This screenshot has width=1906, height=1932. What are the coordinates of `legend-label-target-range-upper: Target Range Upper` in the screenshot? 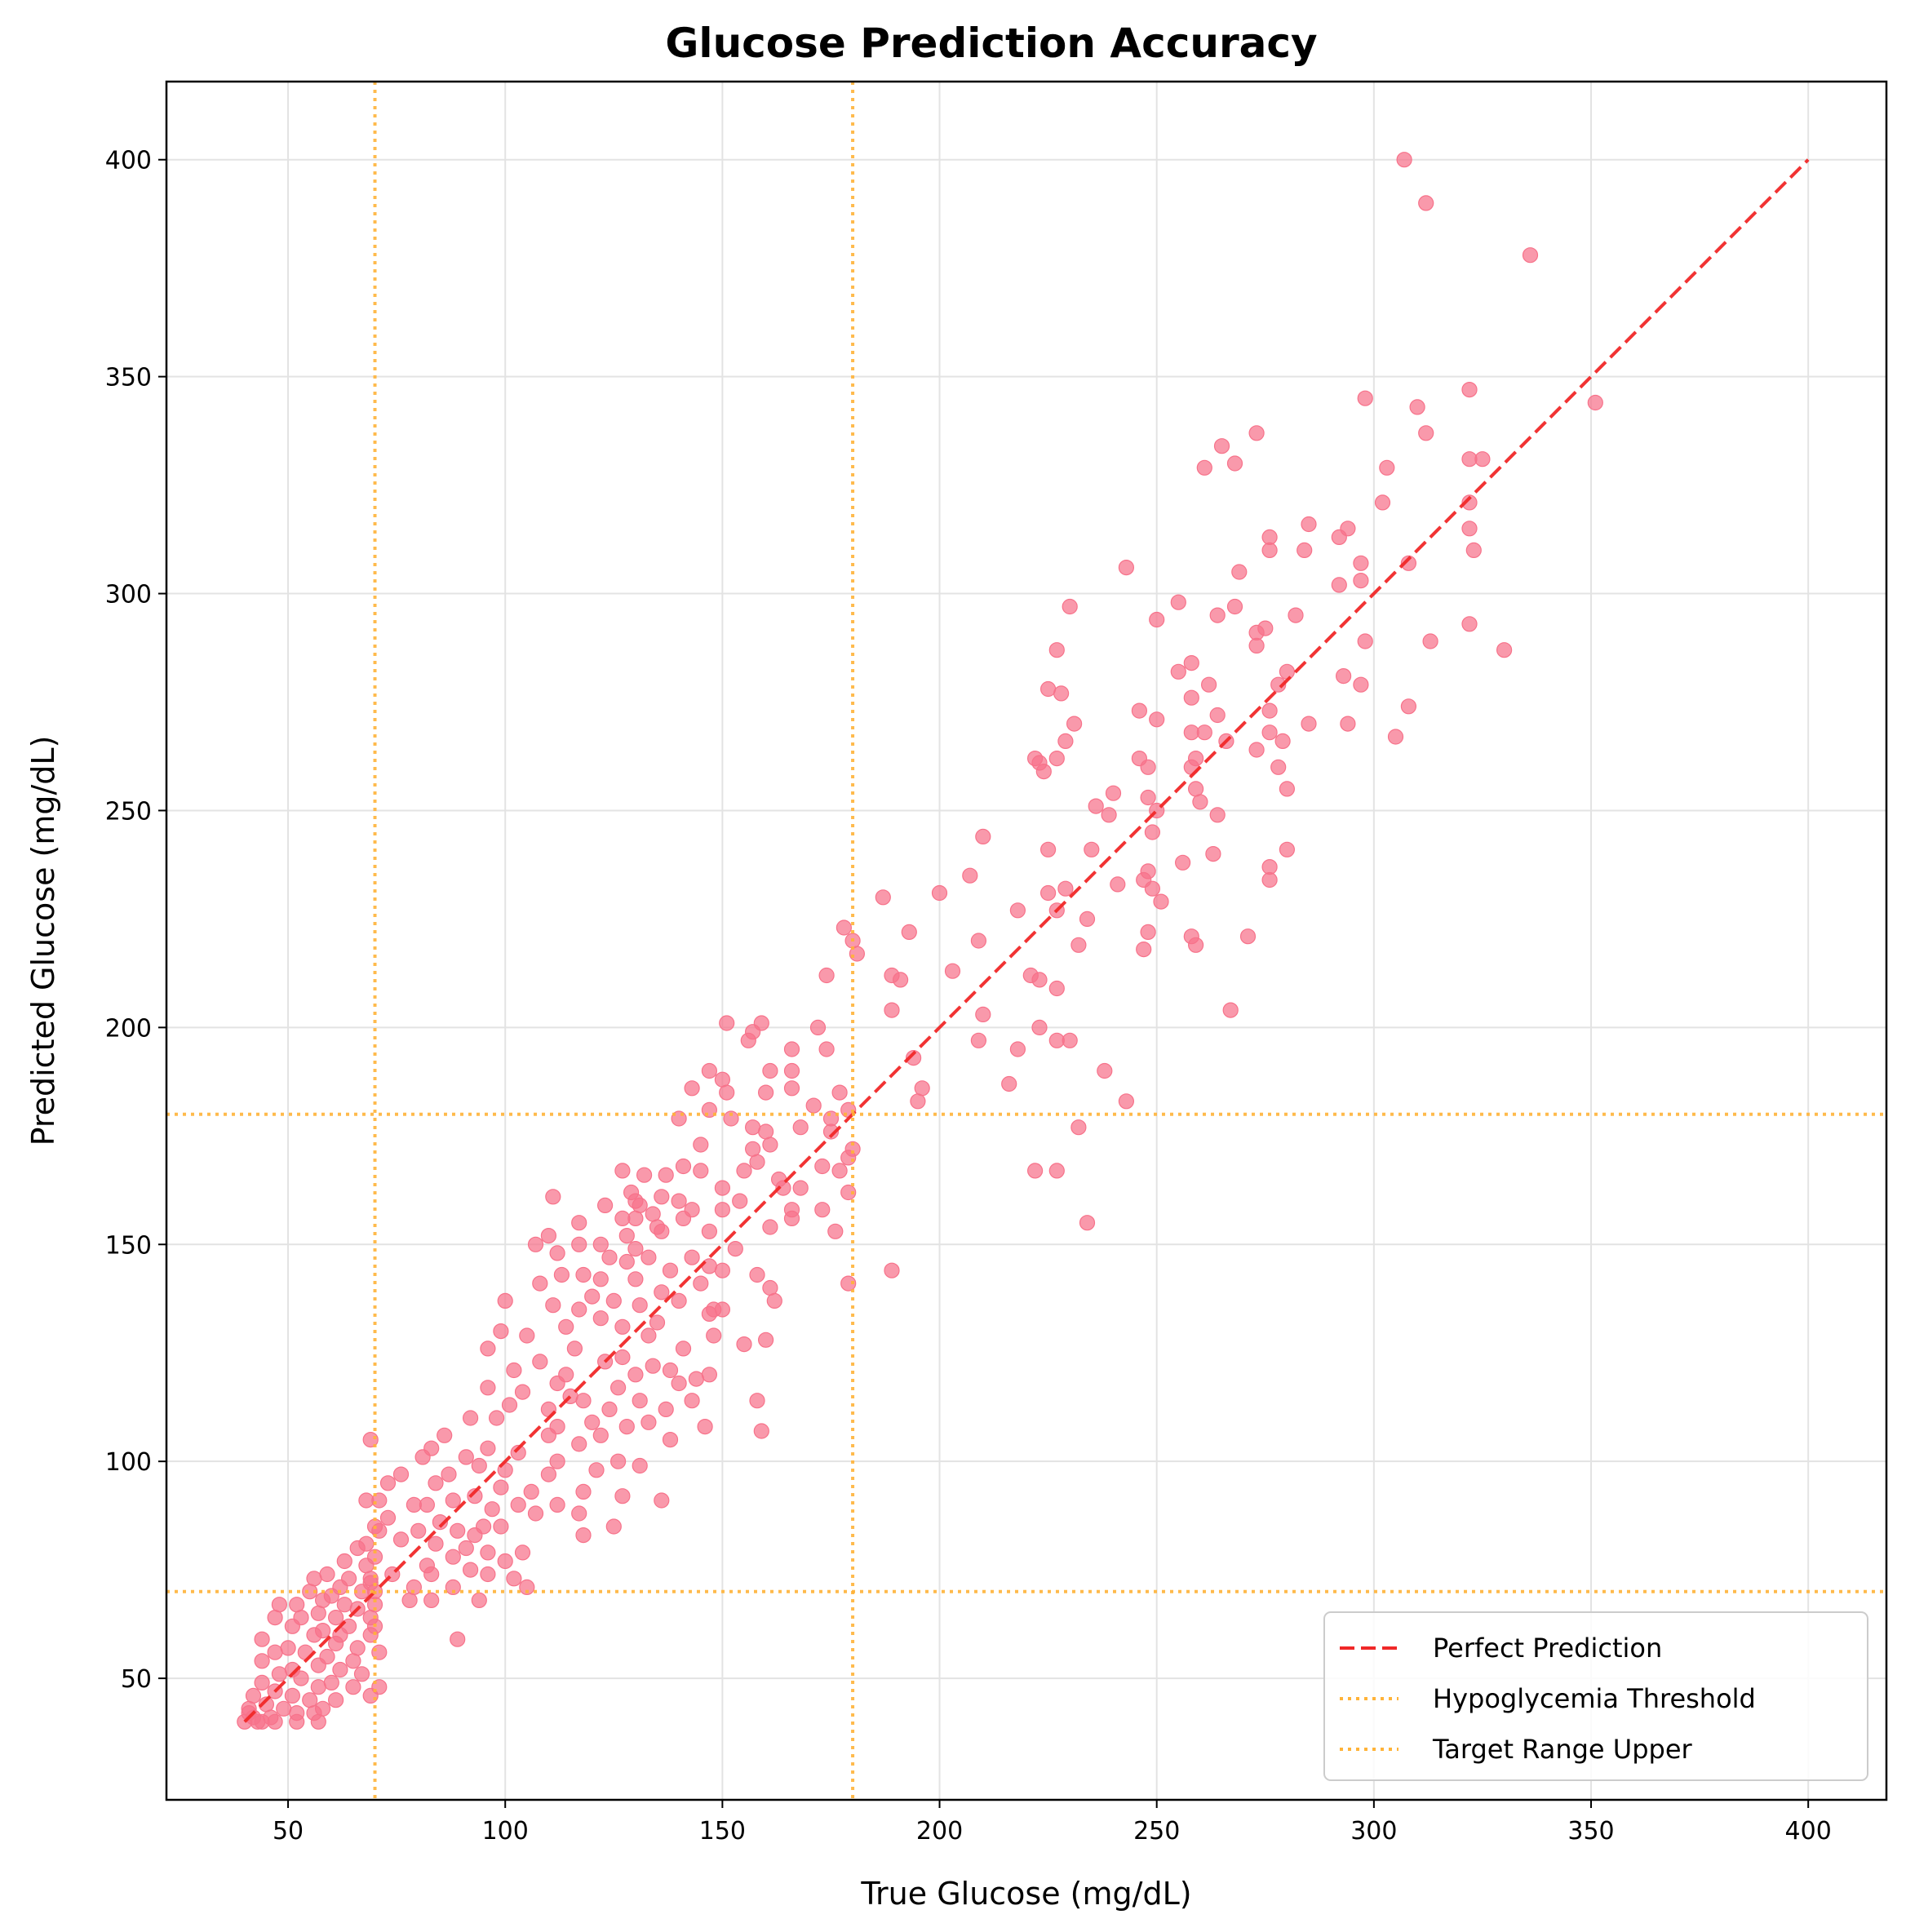 It's located at (1562, 1749).